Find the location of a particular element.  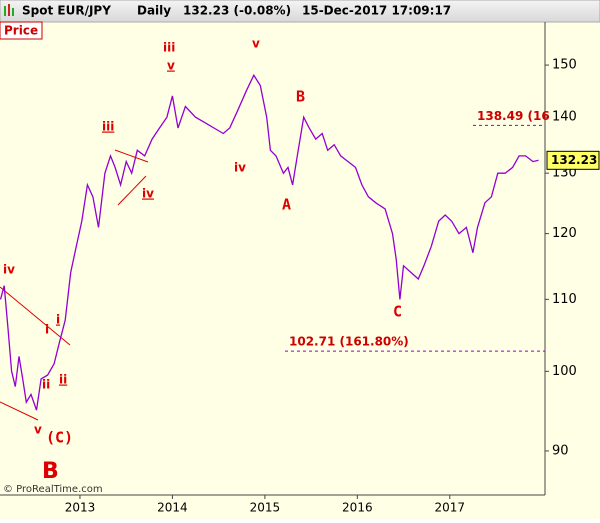

y-tick-label: 110 is located at coordinates (564, 299).